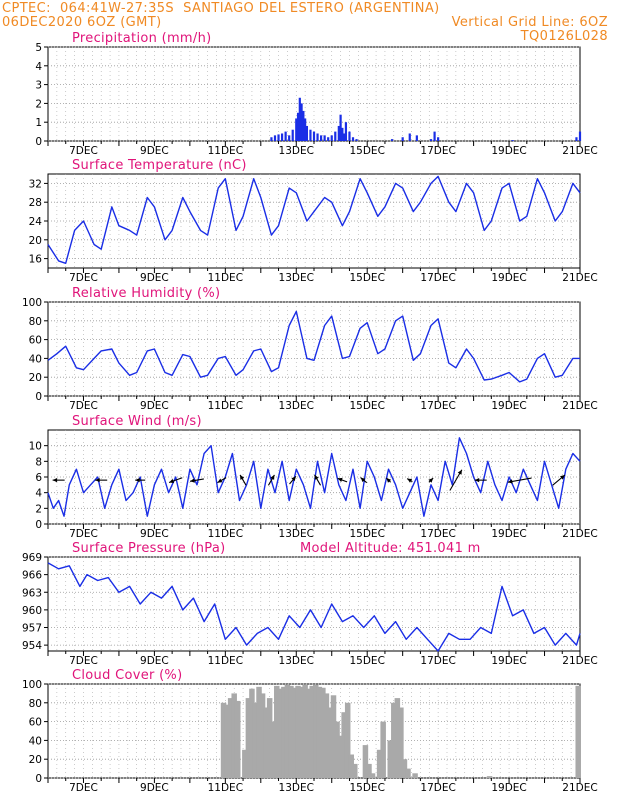  Describe the element at coordinates (529, 22) in the screenshot. I see `header-grid-line: Vertical Grid Line: 6OZ` at that location.